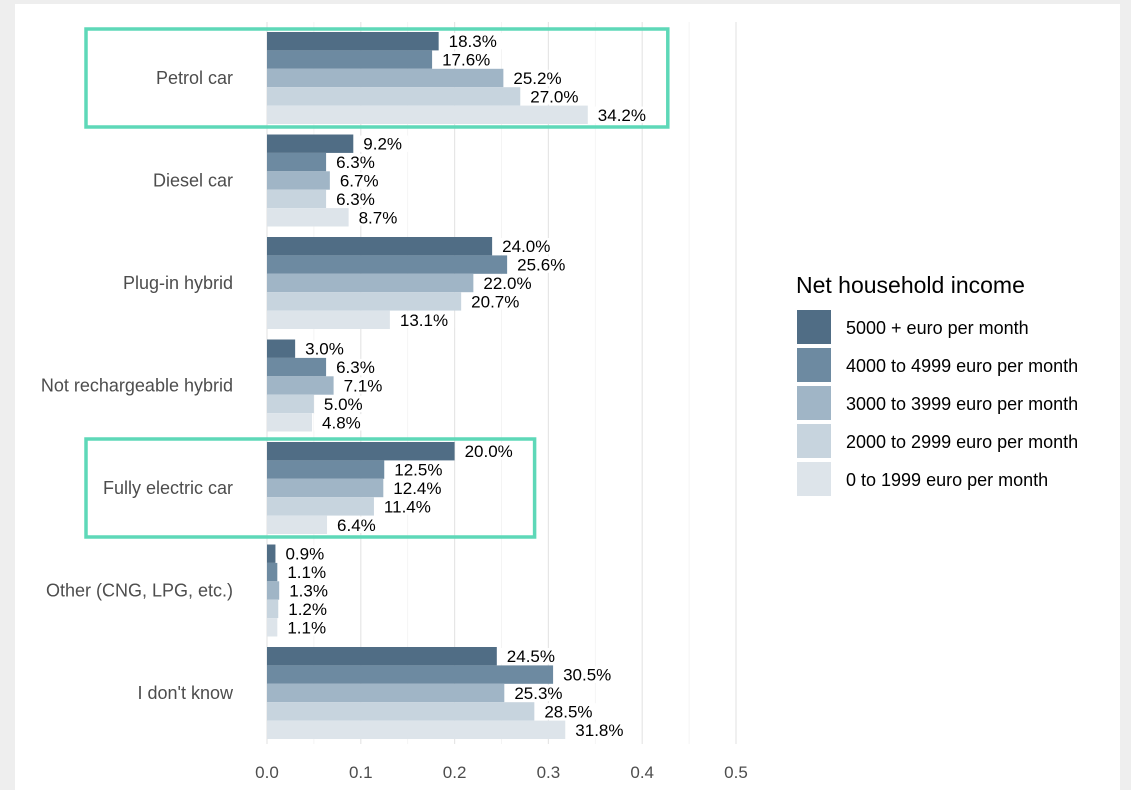 Image resolution: width=1131 pixels, height=790 pixels. I want to click on highlight-box-fully-electric-car, so click(310, 488).